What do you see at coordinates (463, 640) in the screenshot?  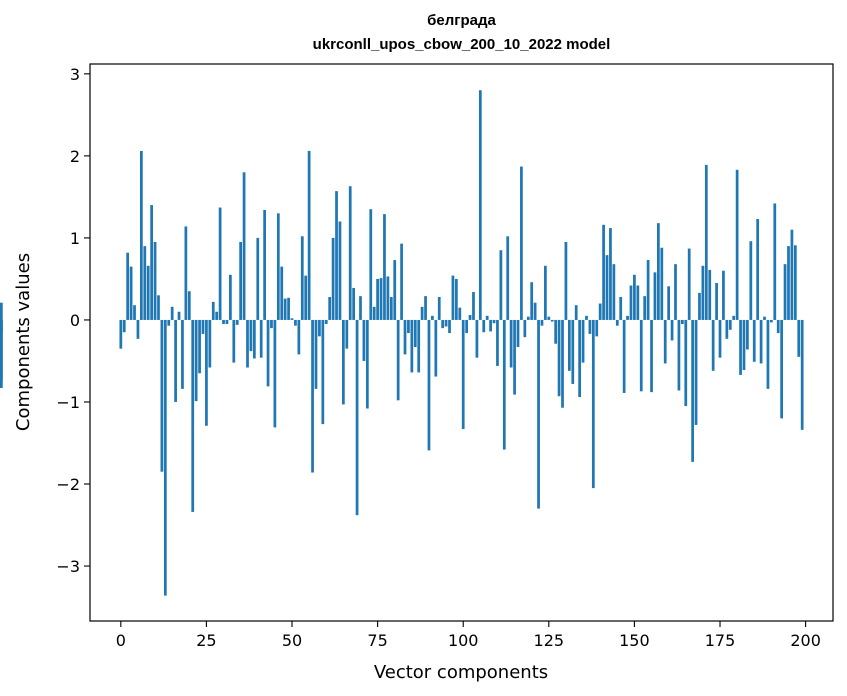 I see `x-tick-label: 100` at bounding box center [463, 640].